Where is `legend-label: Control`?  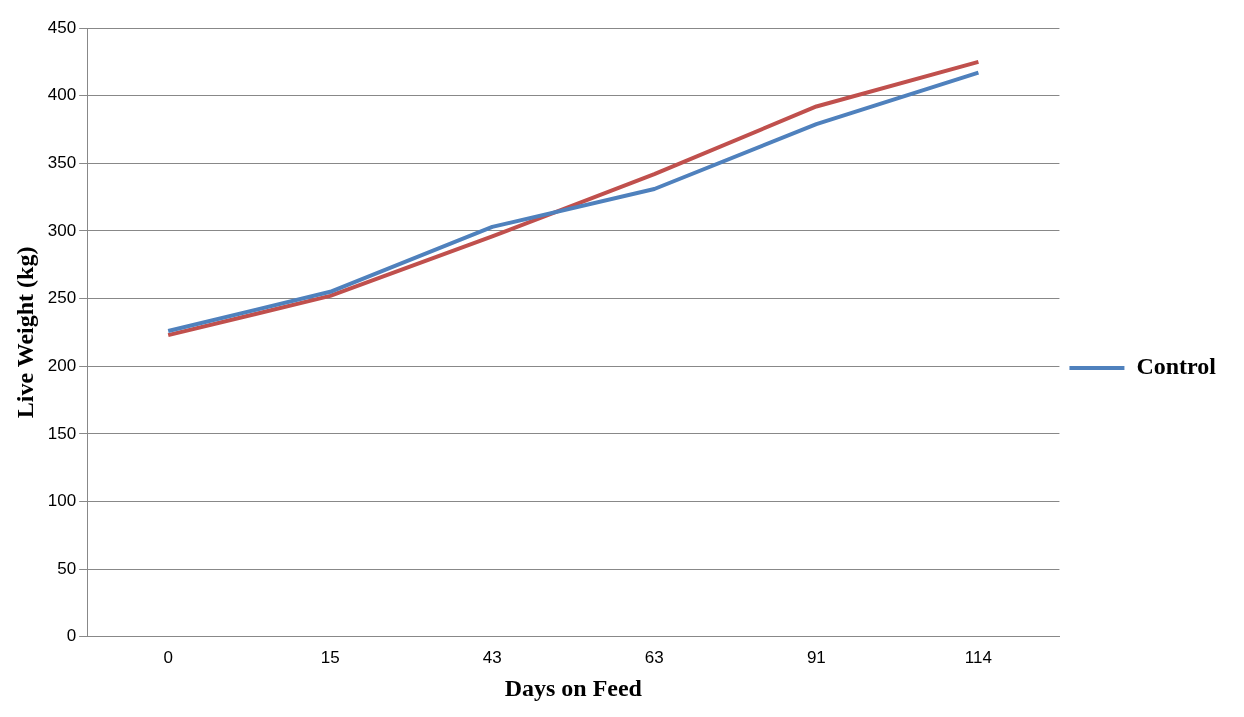 legend-label: Control is located at coordinates (1176, 366).